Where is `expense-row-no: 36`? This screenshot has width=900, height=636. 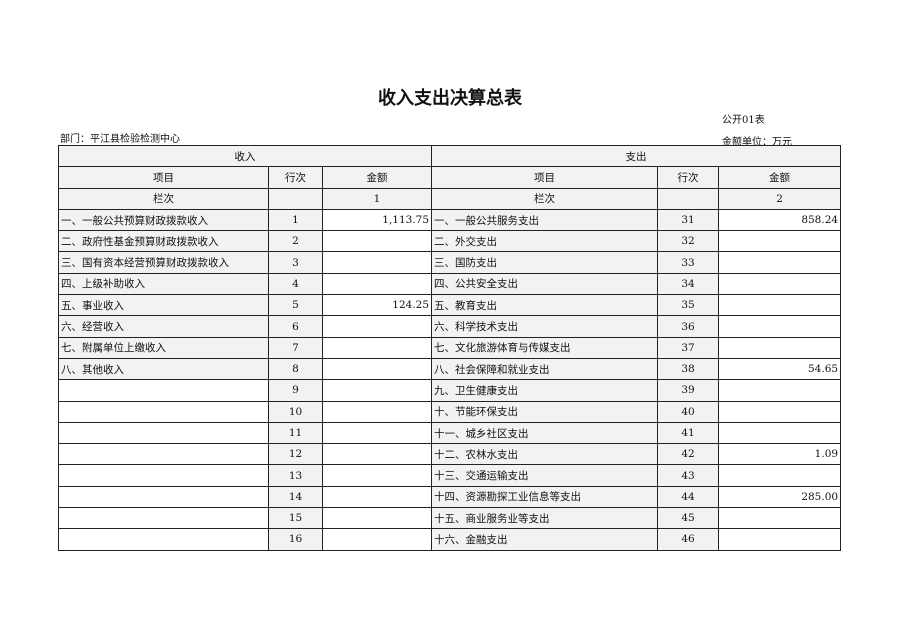
expense-row-no: 36 is located at coordinates (688, 326).